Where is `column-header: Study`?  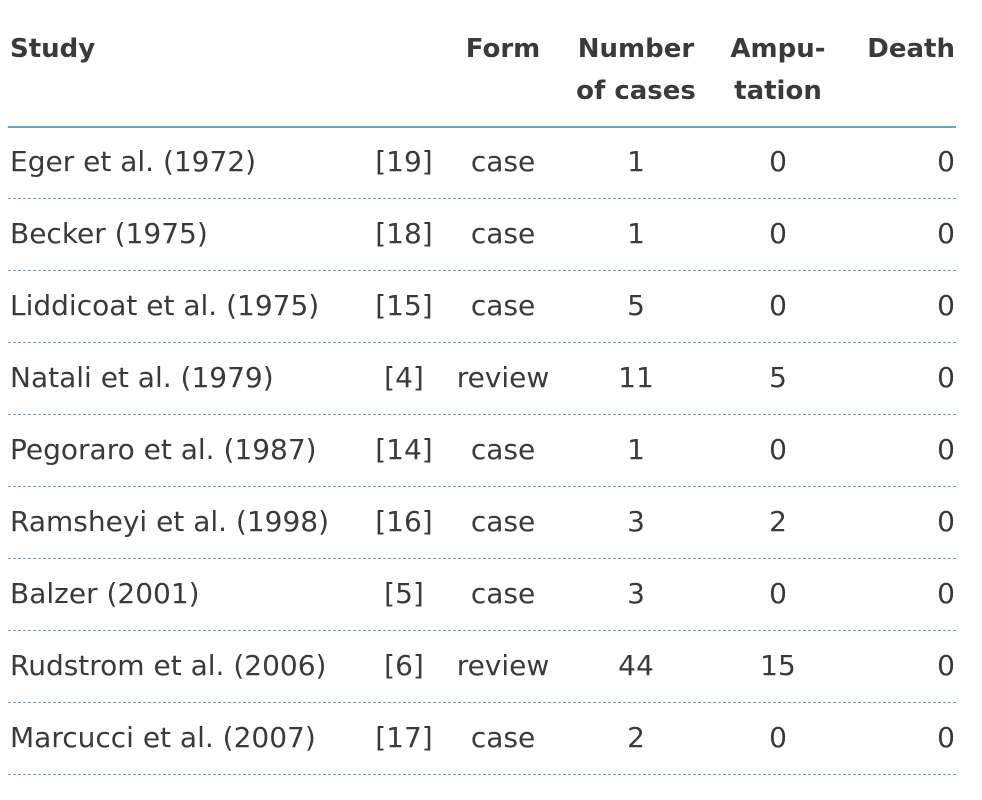
column-header: Study is located at coordinates (53, 49).